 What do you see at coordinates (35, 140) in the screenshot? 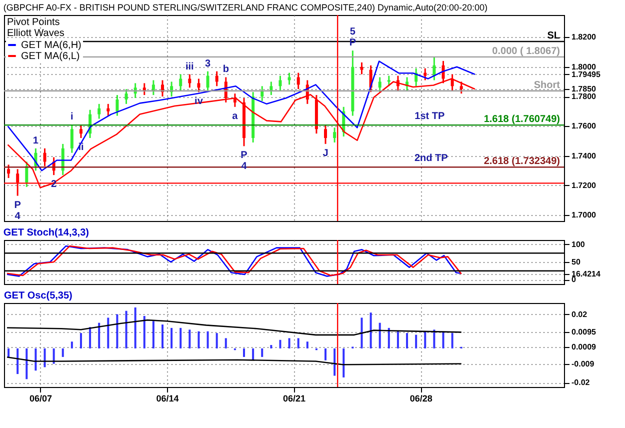
I see `annotation: 1` at bounding box center [35, 140].